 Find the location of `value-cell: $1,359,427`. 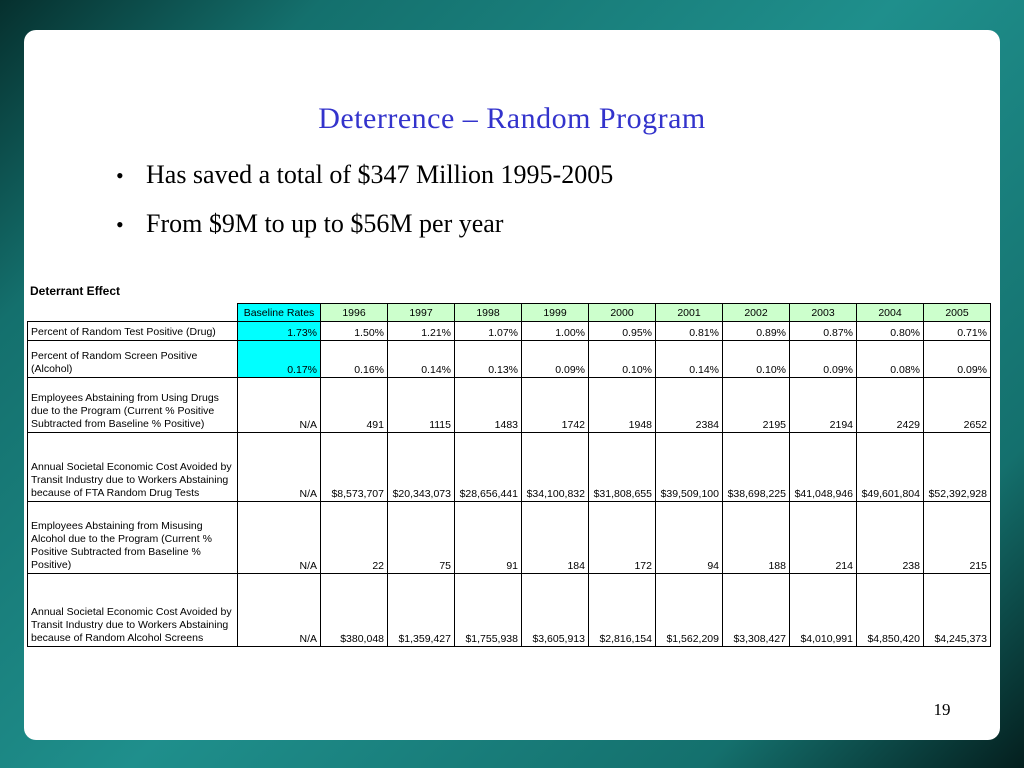

value-cell: $1,359,427 is located at coordinates (421, 610).